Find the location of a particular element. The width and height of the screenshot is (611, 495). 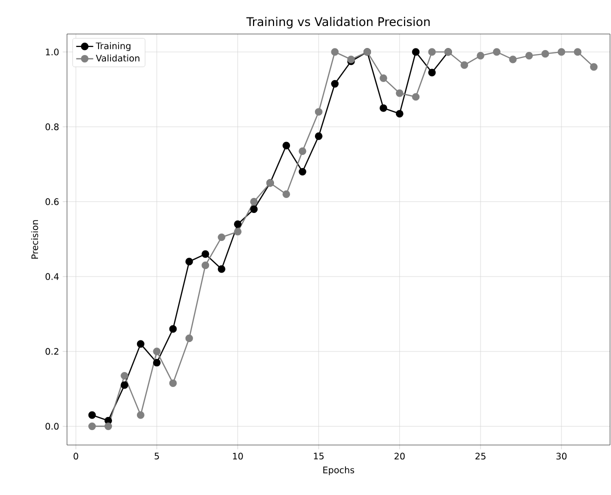

y-tick-label: 0.0 is located at coordinates (52, 426).